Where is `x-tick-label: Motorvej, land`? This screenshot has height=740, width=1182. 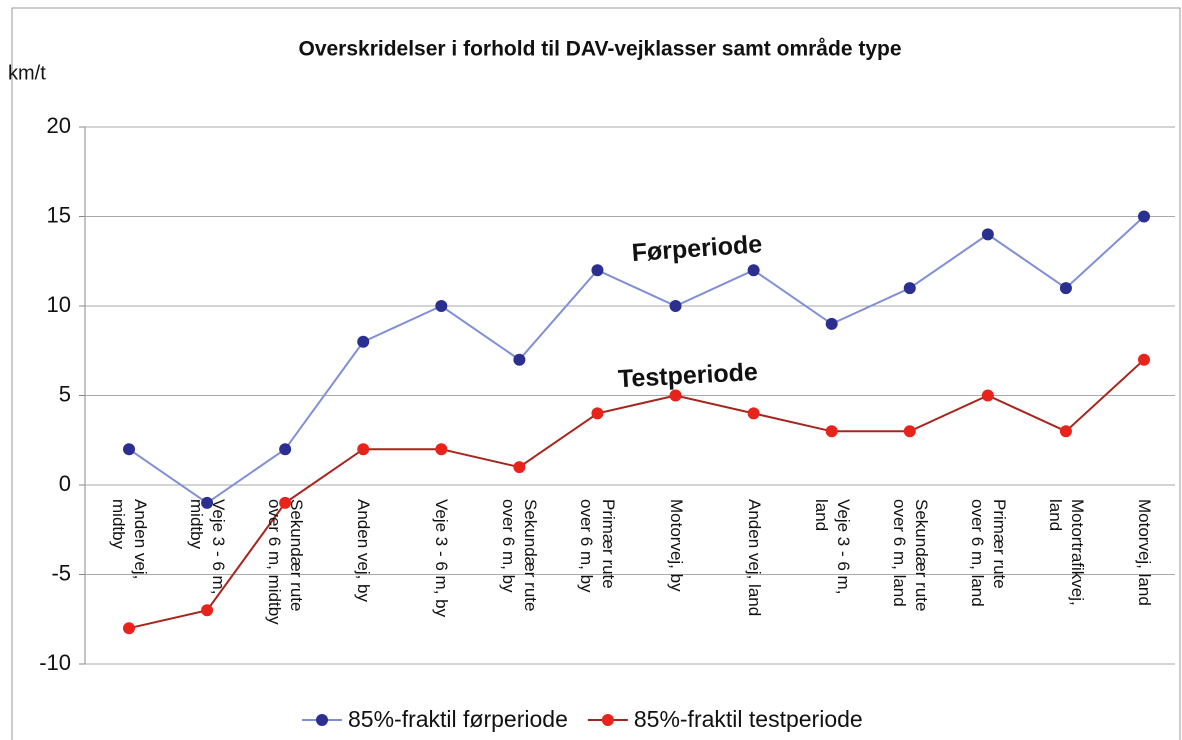
x-tick-label: Motorvej, land is located at coordinates (1144, 552).